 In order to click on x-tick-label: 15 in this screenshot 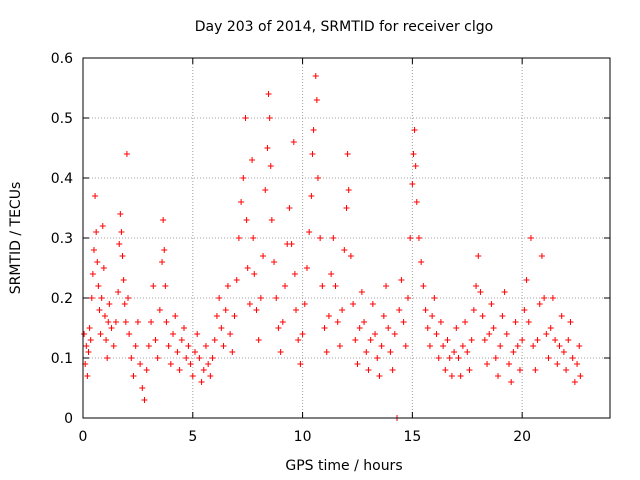, I will do `click(412, 437)`.